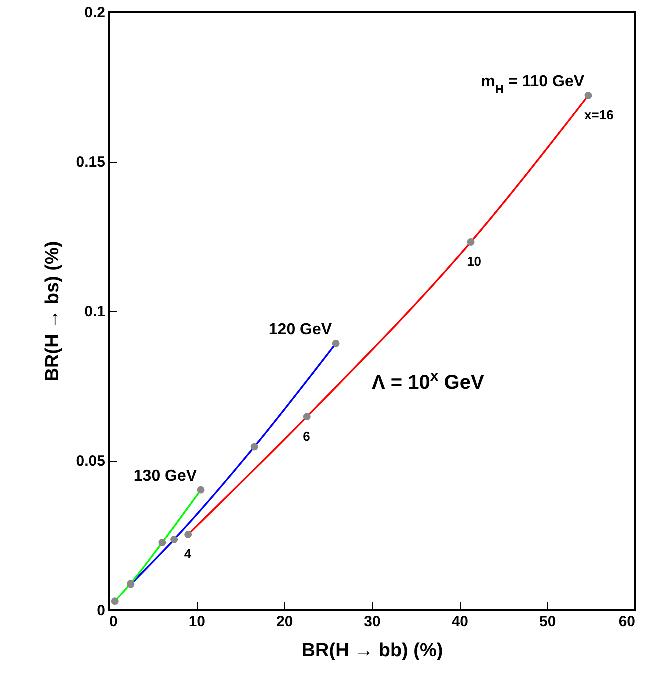 This screenshot has width=654, height=689. I want to click on annotation: 10, so click(474, 262).